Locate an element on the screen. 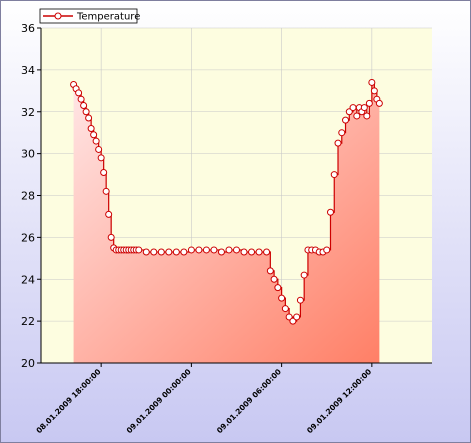 The image size is (471, 443). y-tick-label-8: 36 is located at coordinates (28, 28).